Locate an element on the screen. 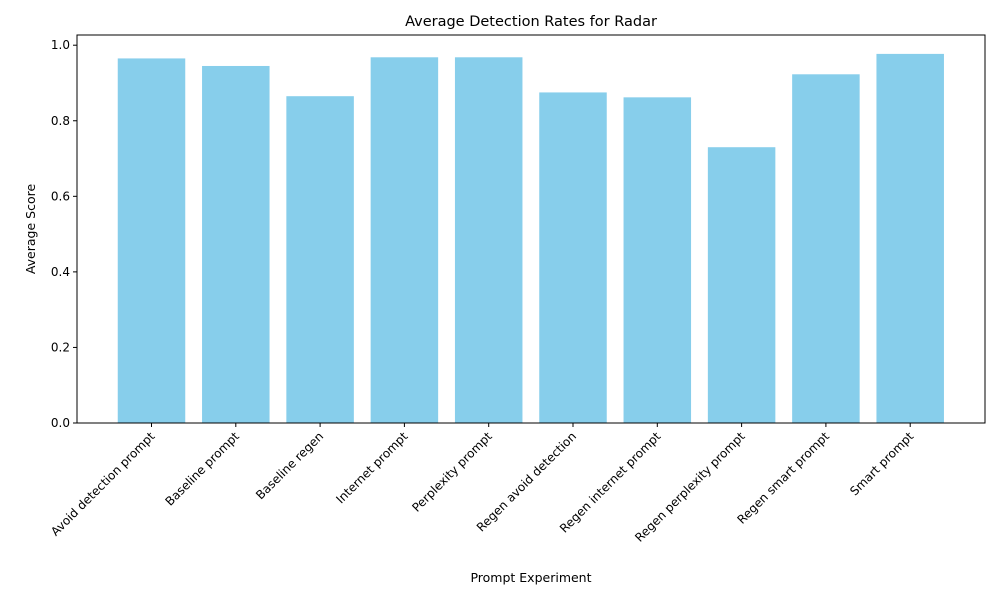 This screenshot has width=1000, height=600. y-axis-ticks: 0.0 0.2 0.4 0.6 0.8 1.0 is located at coordinates (64, 234).